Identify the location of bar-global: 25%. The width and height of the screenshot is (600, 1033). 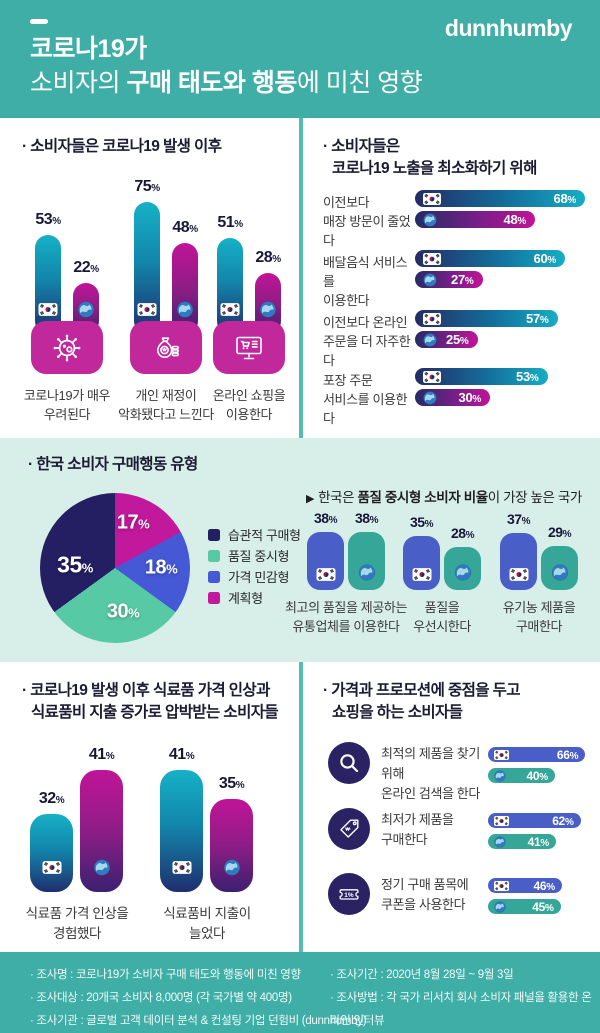
(446, 339).